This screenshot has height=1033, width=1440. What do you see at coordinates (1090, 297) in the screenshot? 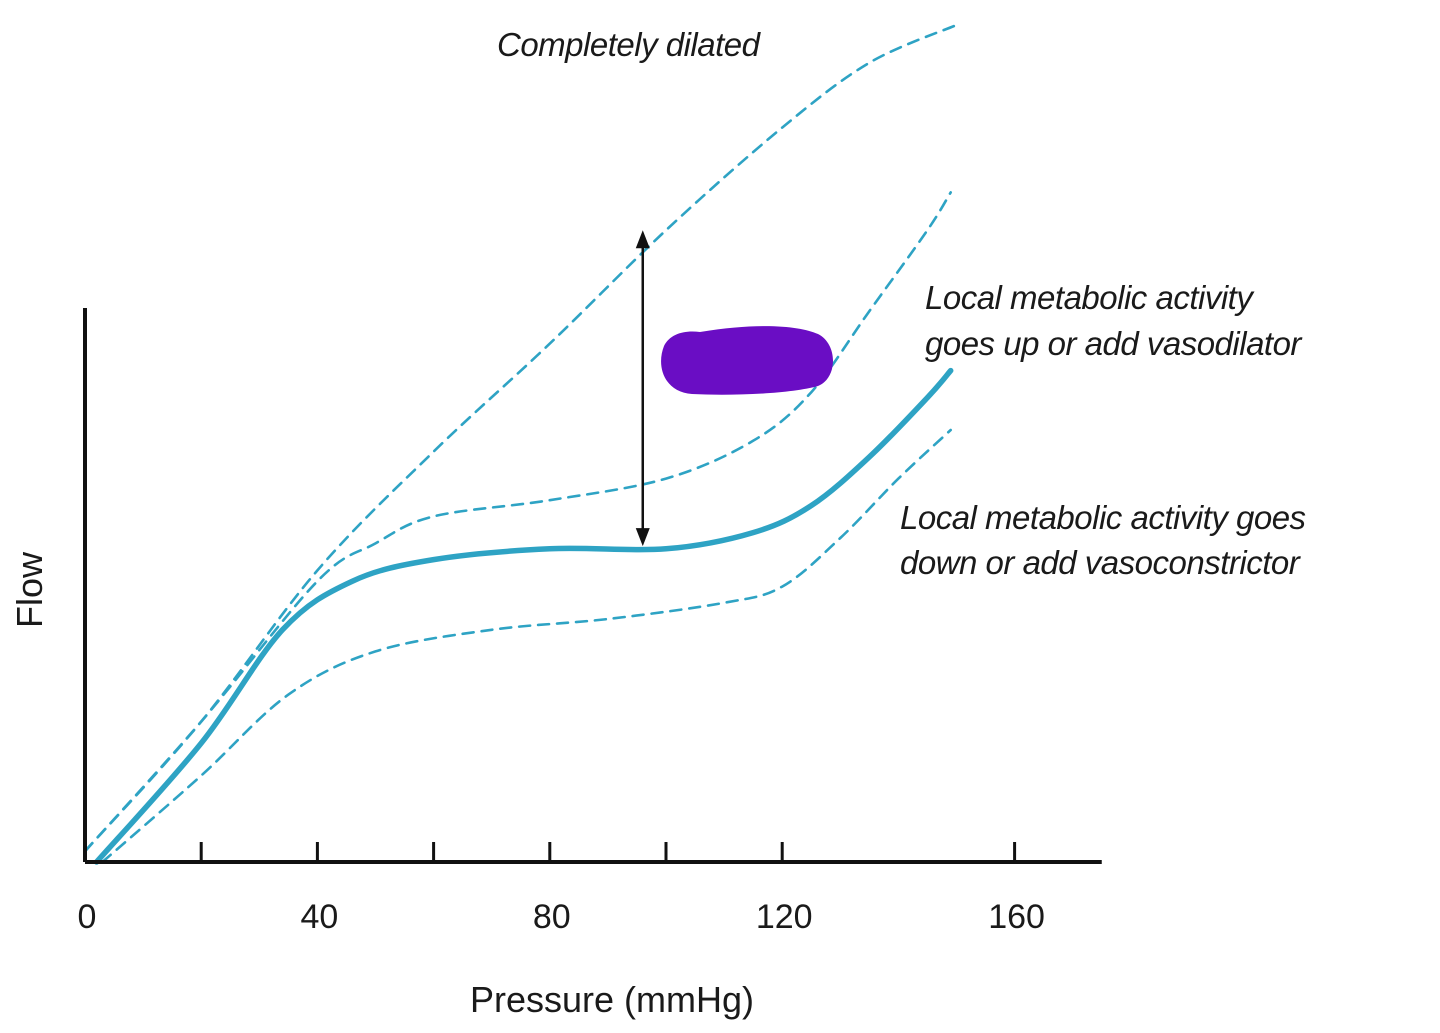
I see `annotation-vasodilator-line-1: Local metabolic activity` at bounding box center [1090, 297].